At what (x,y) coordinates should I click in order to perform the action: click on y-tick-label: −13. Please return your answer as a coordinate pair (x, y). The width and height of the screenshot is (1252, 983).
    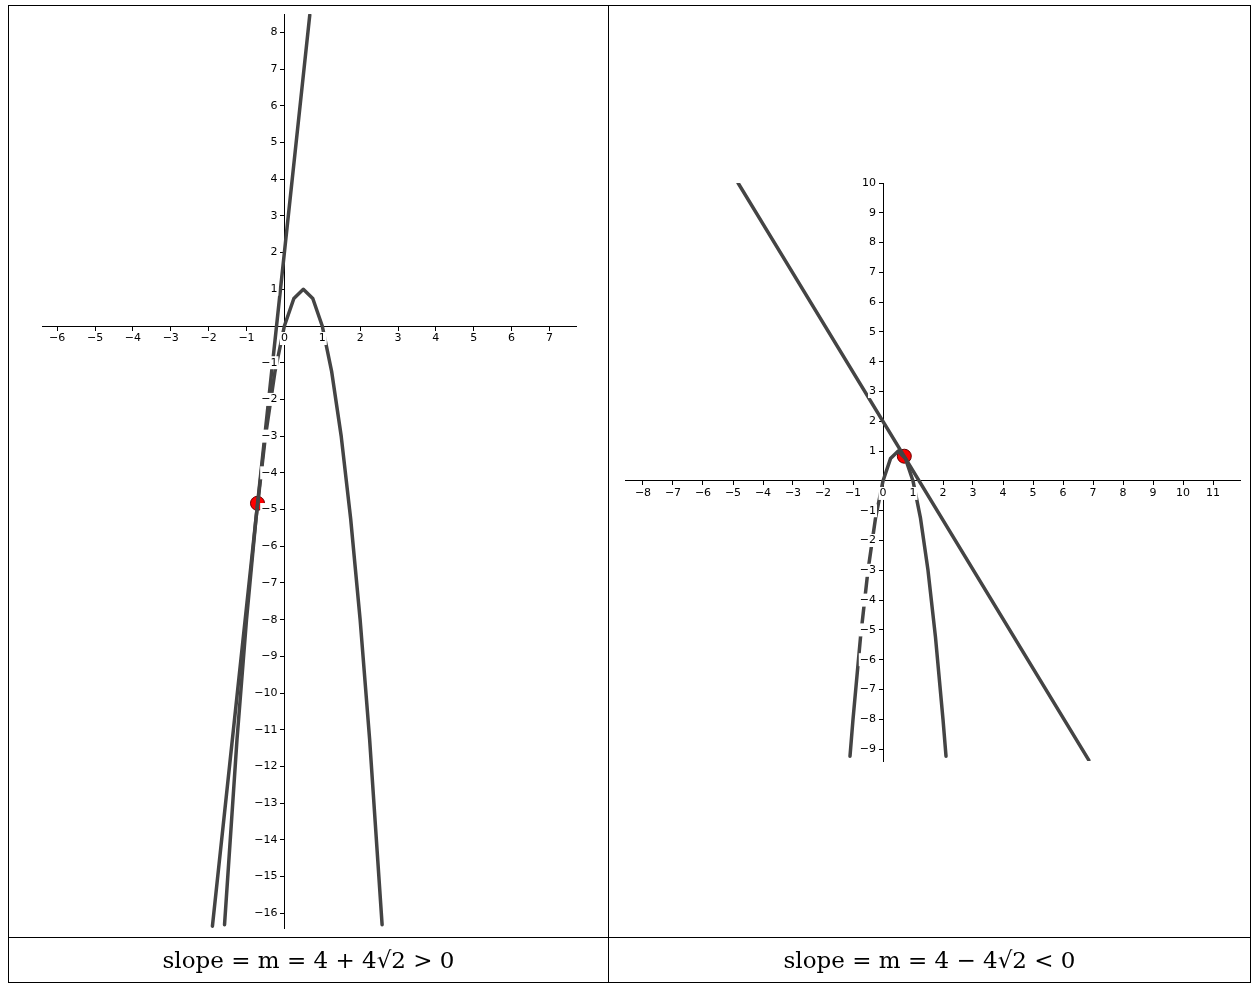
    Looking at the image, I should click on (266, 803).